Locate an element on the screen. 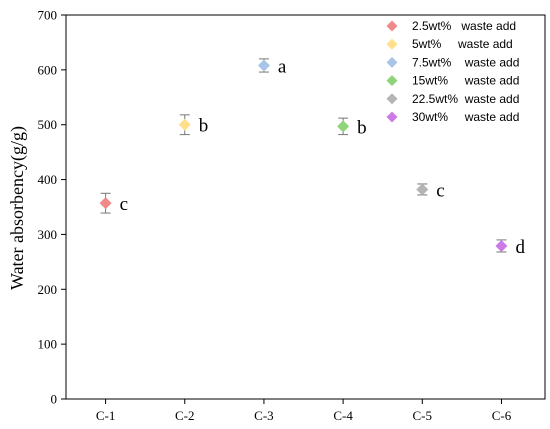 The image size is (550, 429). y-tick-label: 300 is located at coordinates (48, 234).